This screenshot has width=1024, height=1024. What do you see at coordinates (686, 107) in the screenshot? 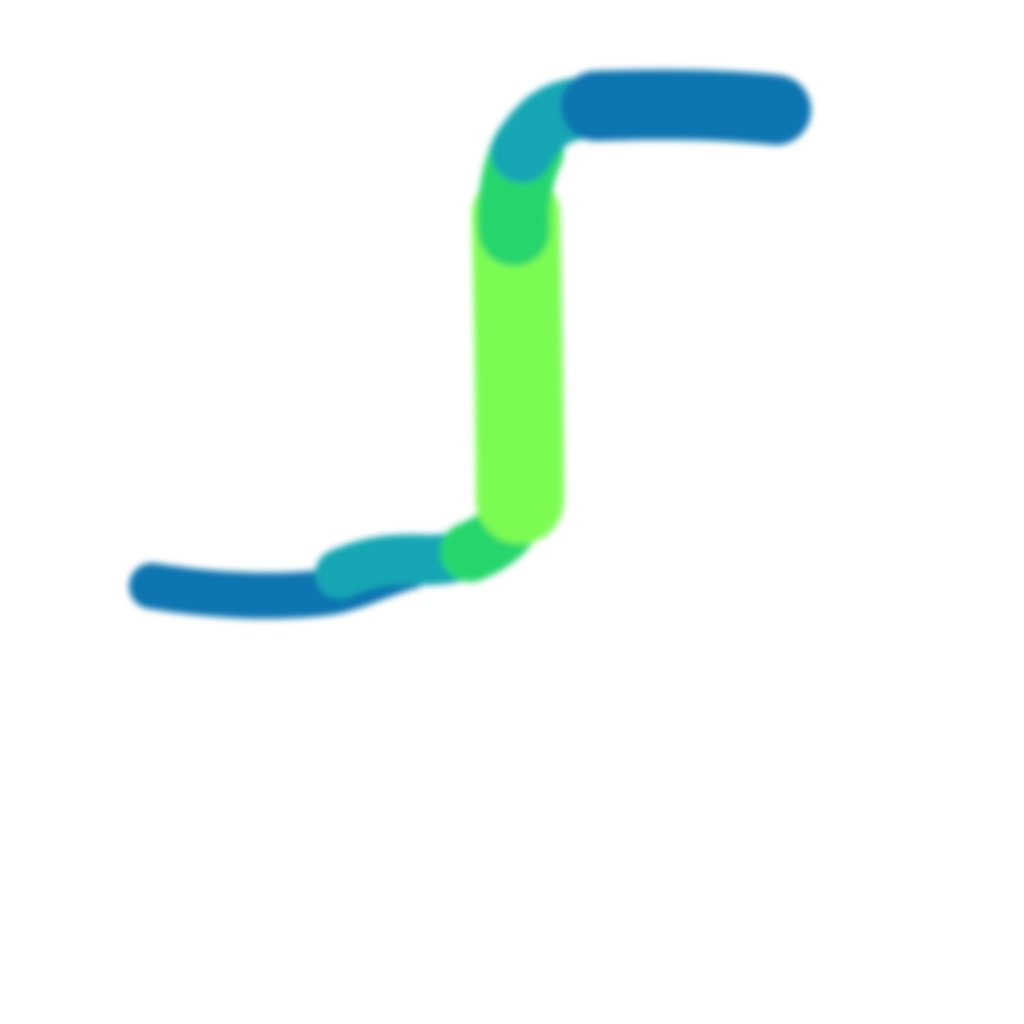
I see `stroke-top-arm` at bounding box center [686, 107].